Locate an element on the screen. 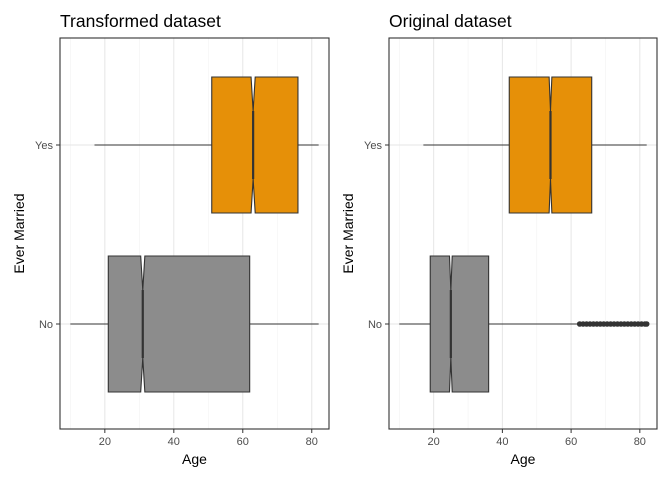  outlier-point is located at coordinates (646, 324).